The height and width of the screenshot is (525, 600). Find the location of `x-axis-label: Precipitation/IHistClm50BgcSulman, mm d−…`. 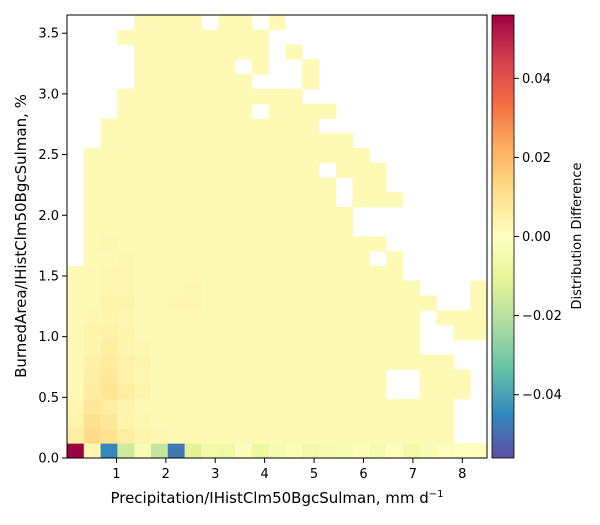

x-axis-label: Precipitation/IHistClm50BgcSulman, mm d−… is located at coordinates (276, 498).